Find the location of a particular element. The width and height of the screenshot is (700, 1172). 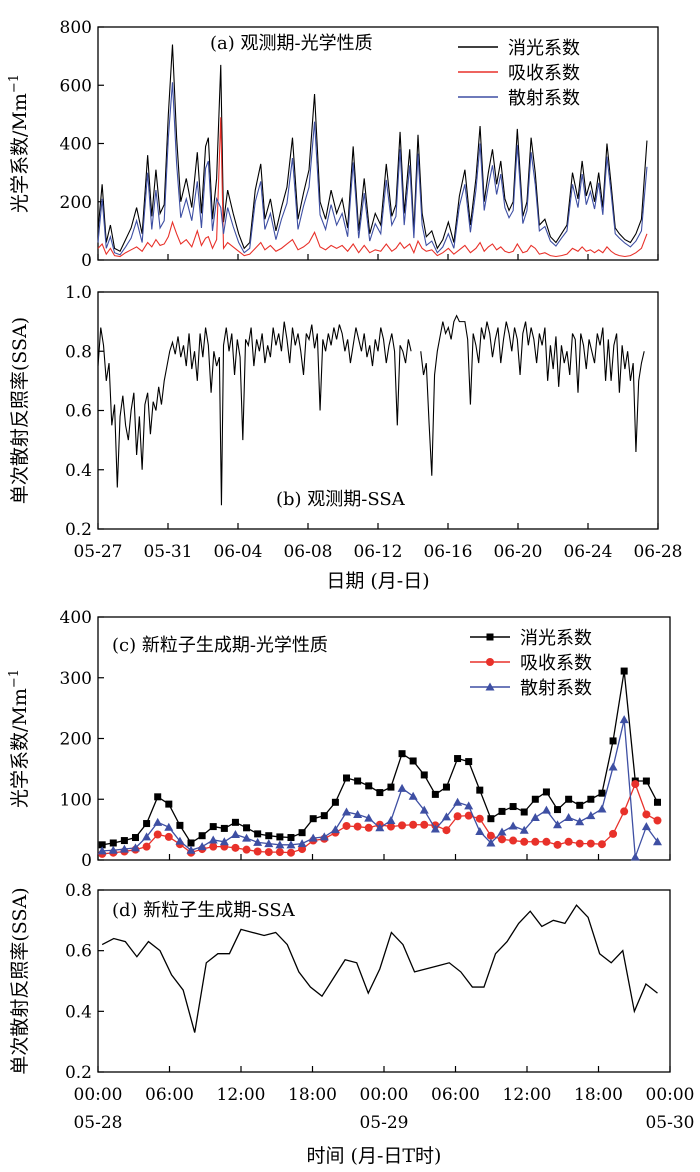

panel-d-xtick-label: 12:00 is located at coordinates (527, 1095).